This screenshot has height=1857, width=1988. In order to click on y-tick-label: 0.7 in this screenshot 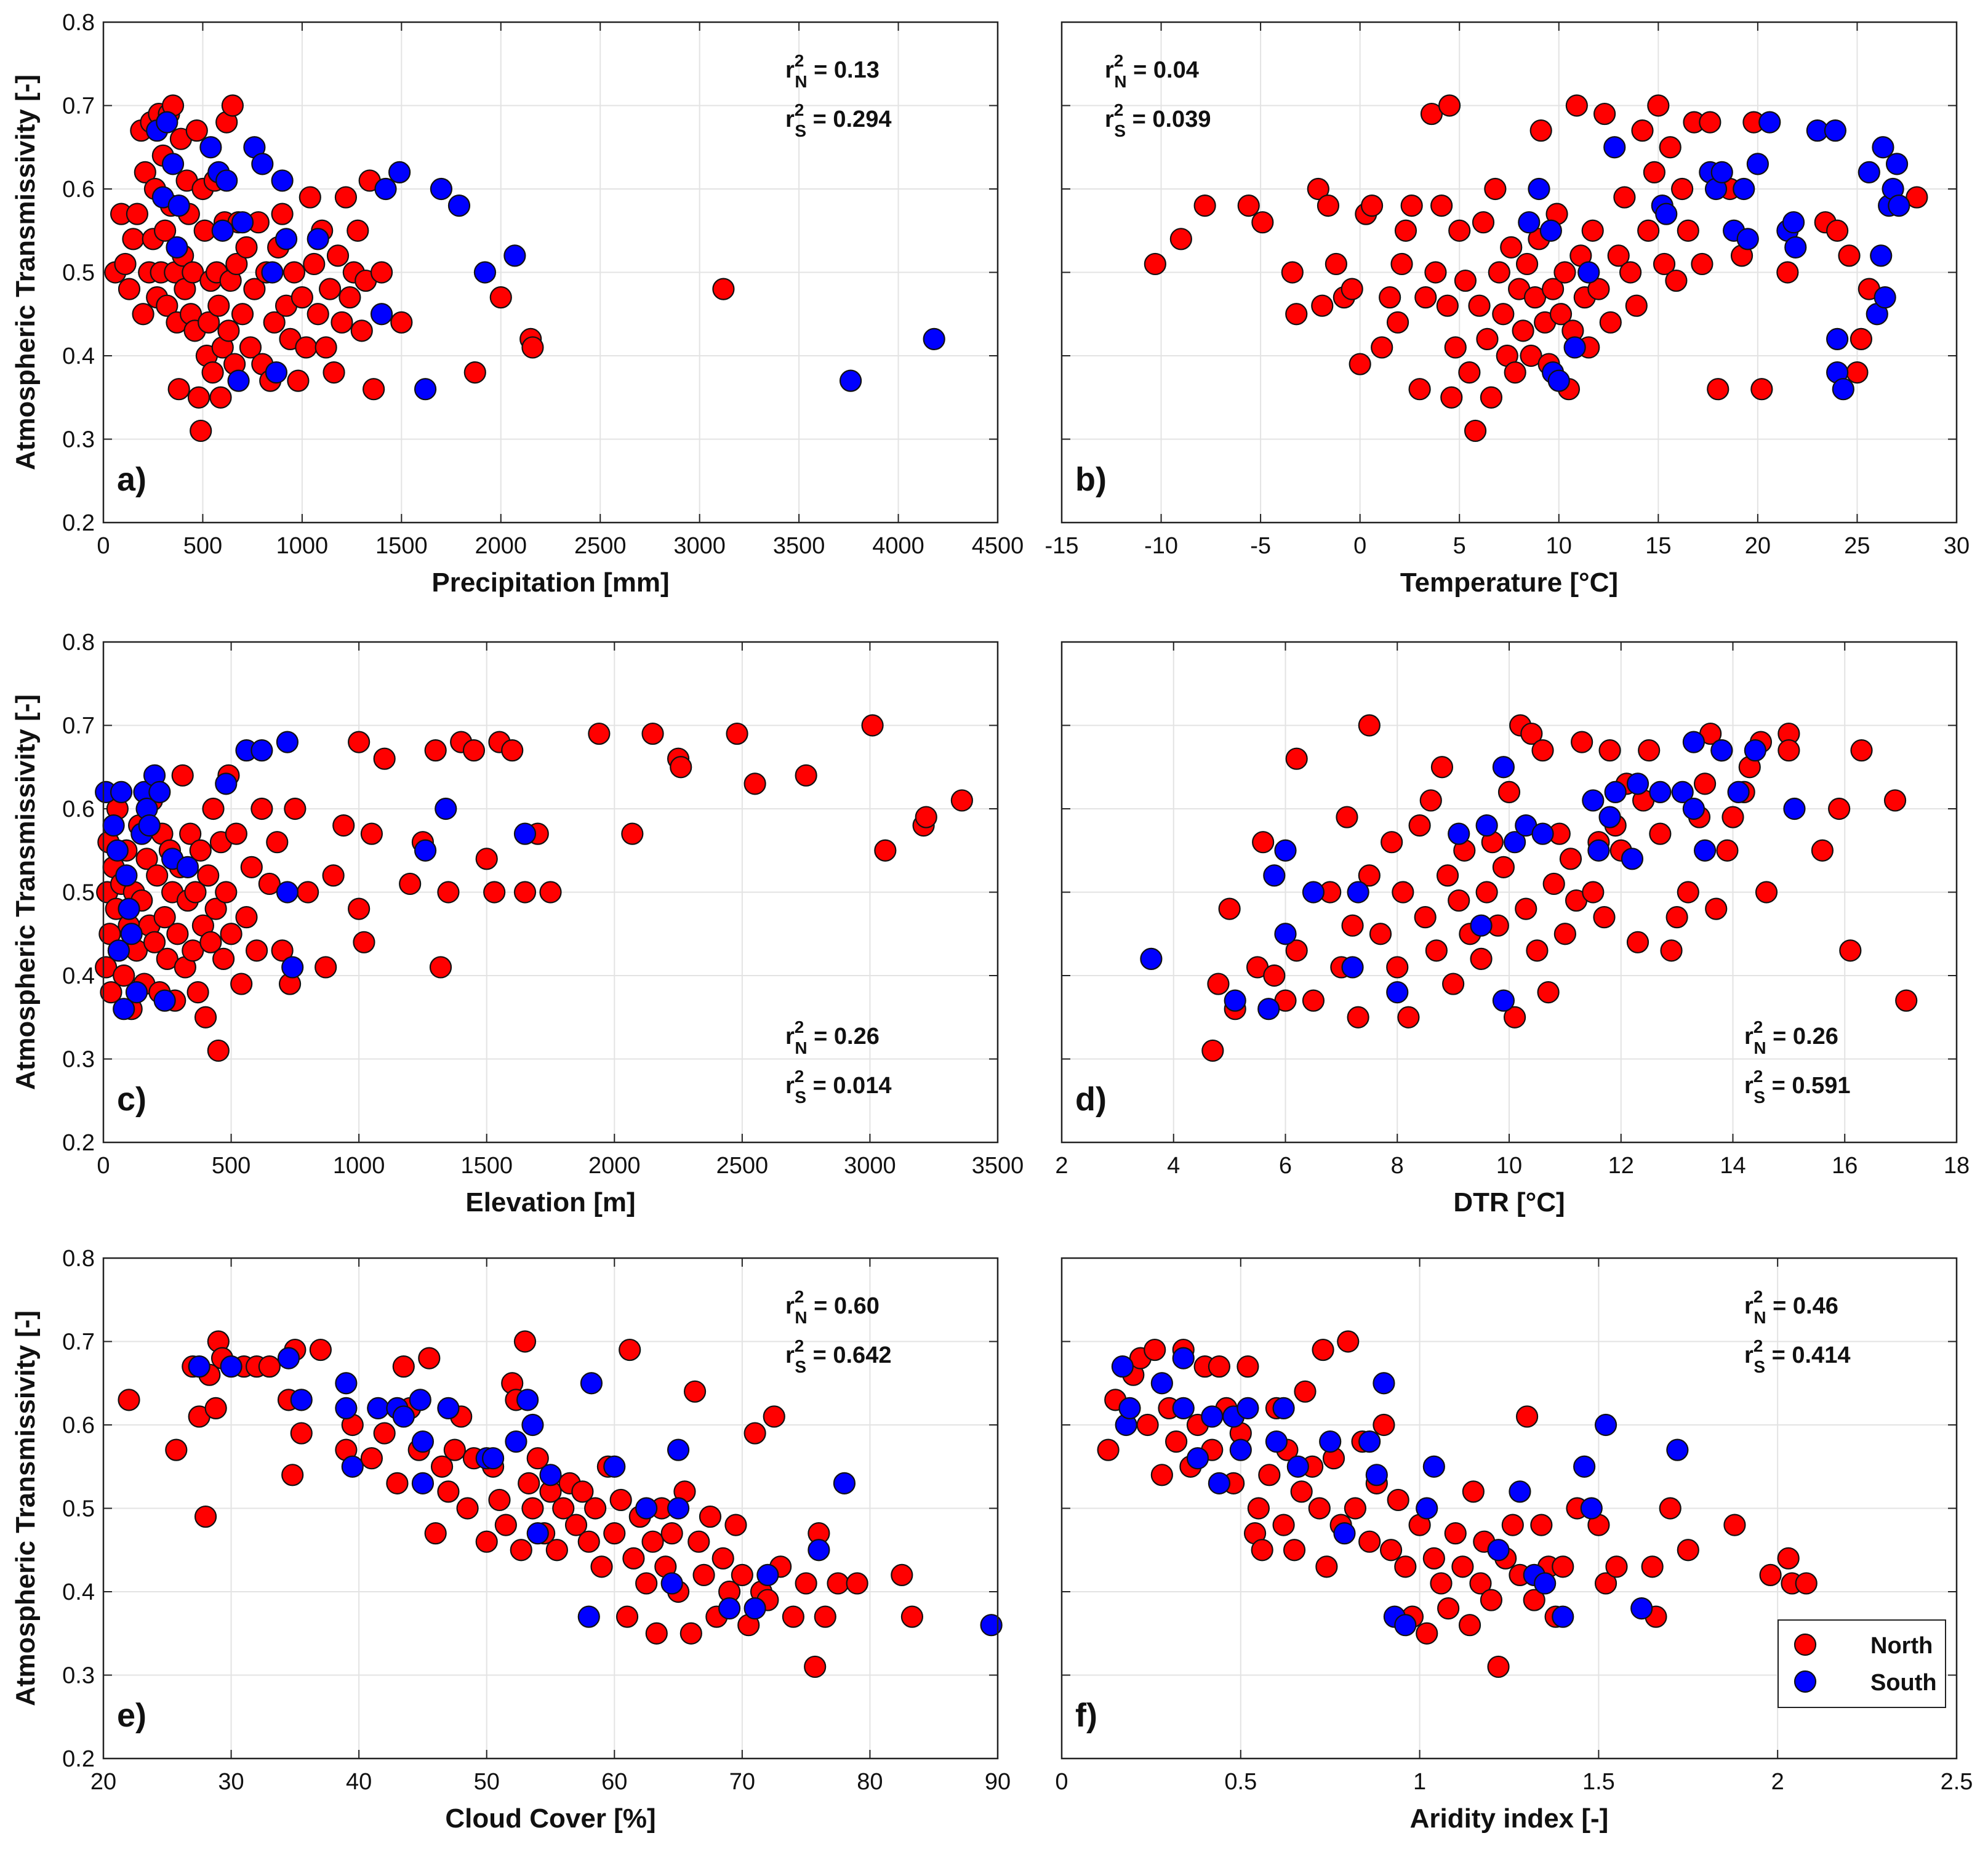, I will do `click(78, 106)`.